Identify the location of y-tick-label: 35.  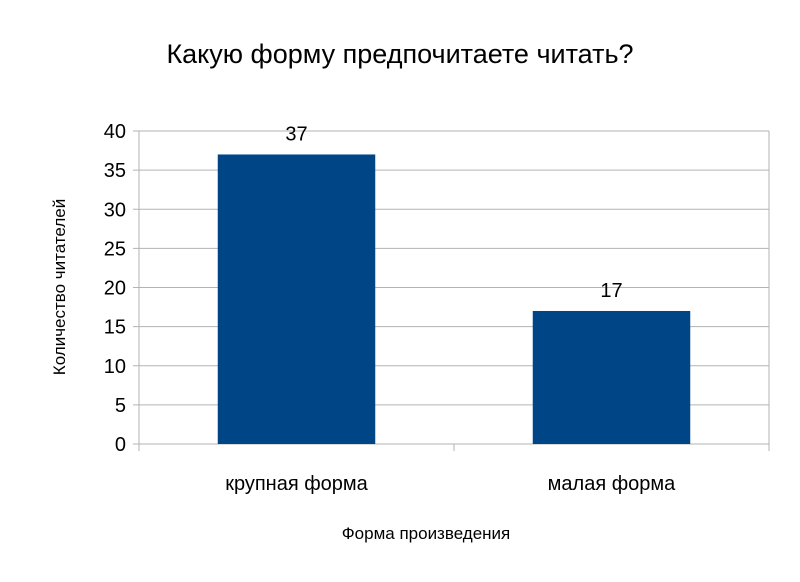
(115, 171).